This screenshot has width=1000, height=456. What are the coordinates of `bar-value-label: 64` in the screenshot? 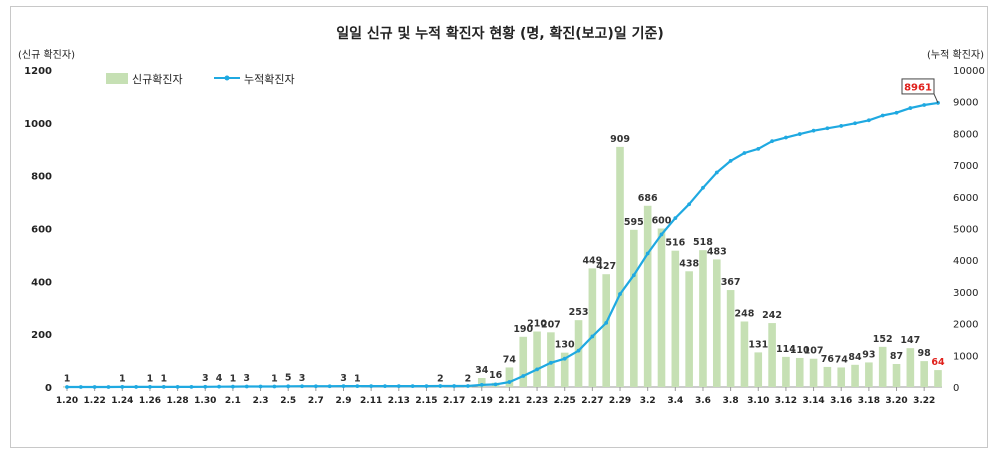 It's located at (938, 362).